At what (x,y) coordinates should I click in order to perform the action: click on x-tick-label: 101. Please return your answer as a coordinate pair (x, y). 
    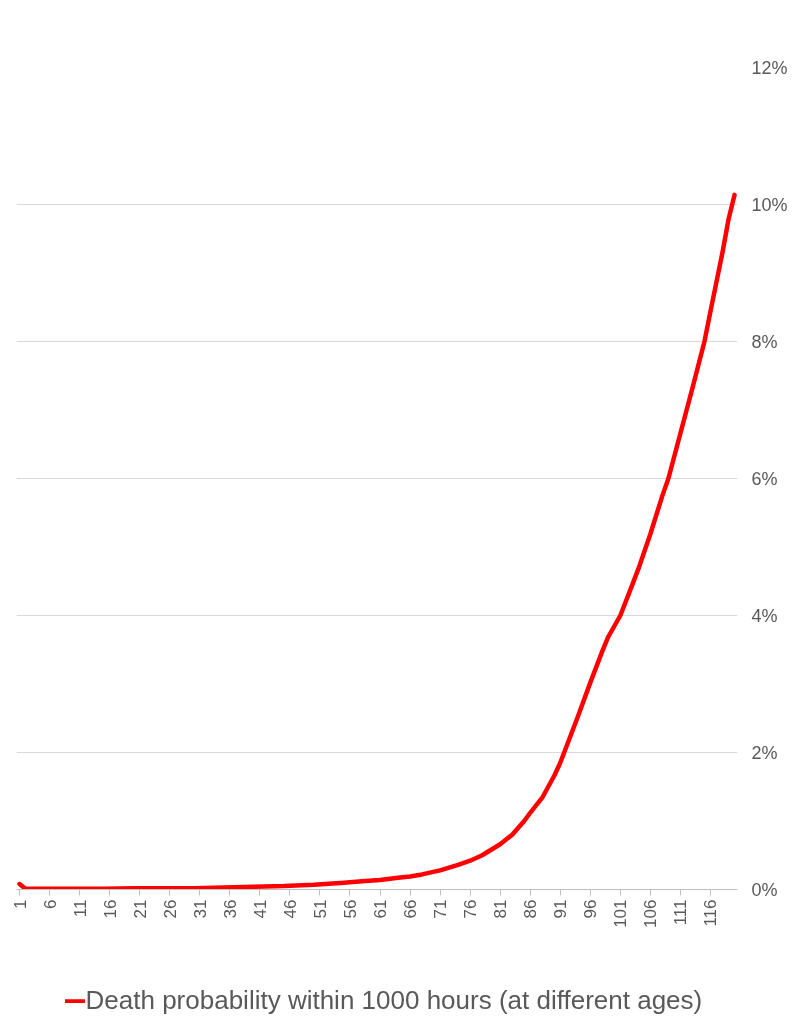
    Looking at the image, I should click on (621, 913).